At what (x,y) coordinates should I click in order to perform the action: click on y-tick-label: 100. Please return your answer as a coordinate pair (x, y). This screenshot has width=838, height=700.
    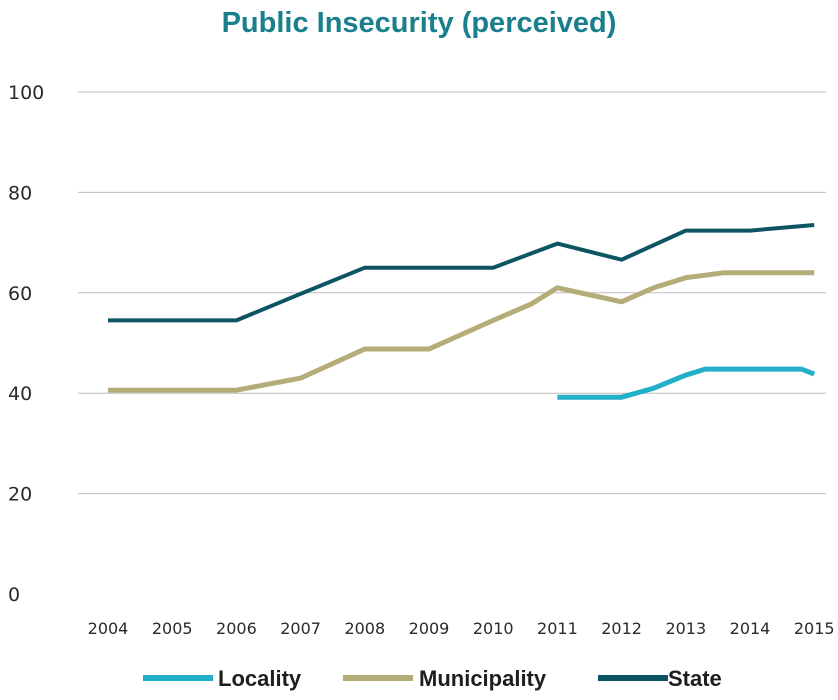
    Looking at the image, I should click on (26, 93).